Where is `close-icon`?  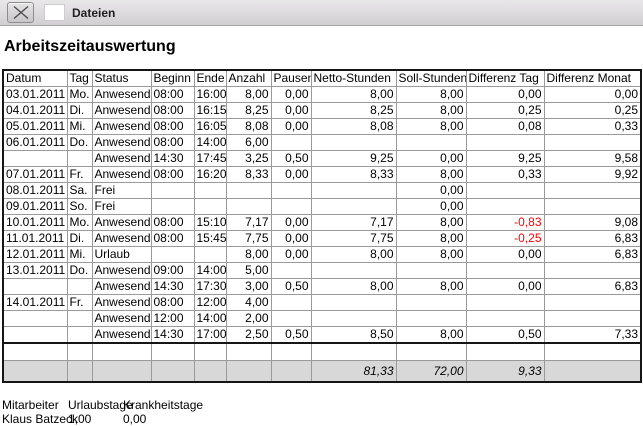
close-icon is located at coordinates (21, 12).